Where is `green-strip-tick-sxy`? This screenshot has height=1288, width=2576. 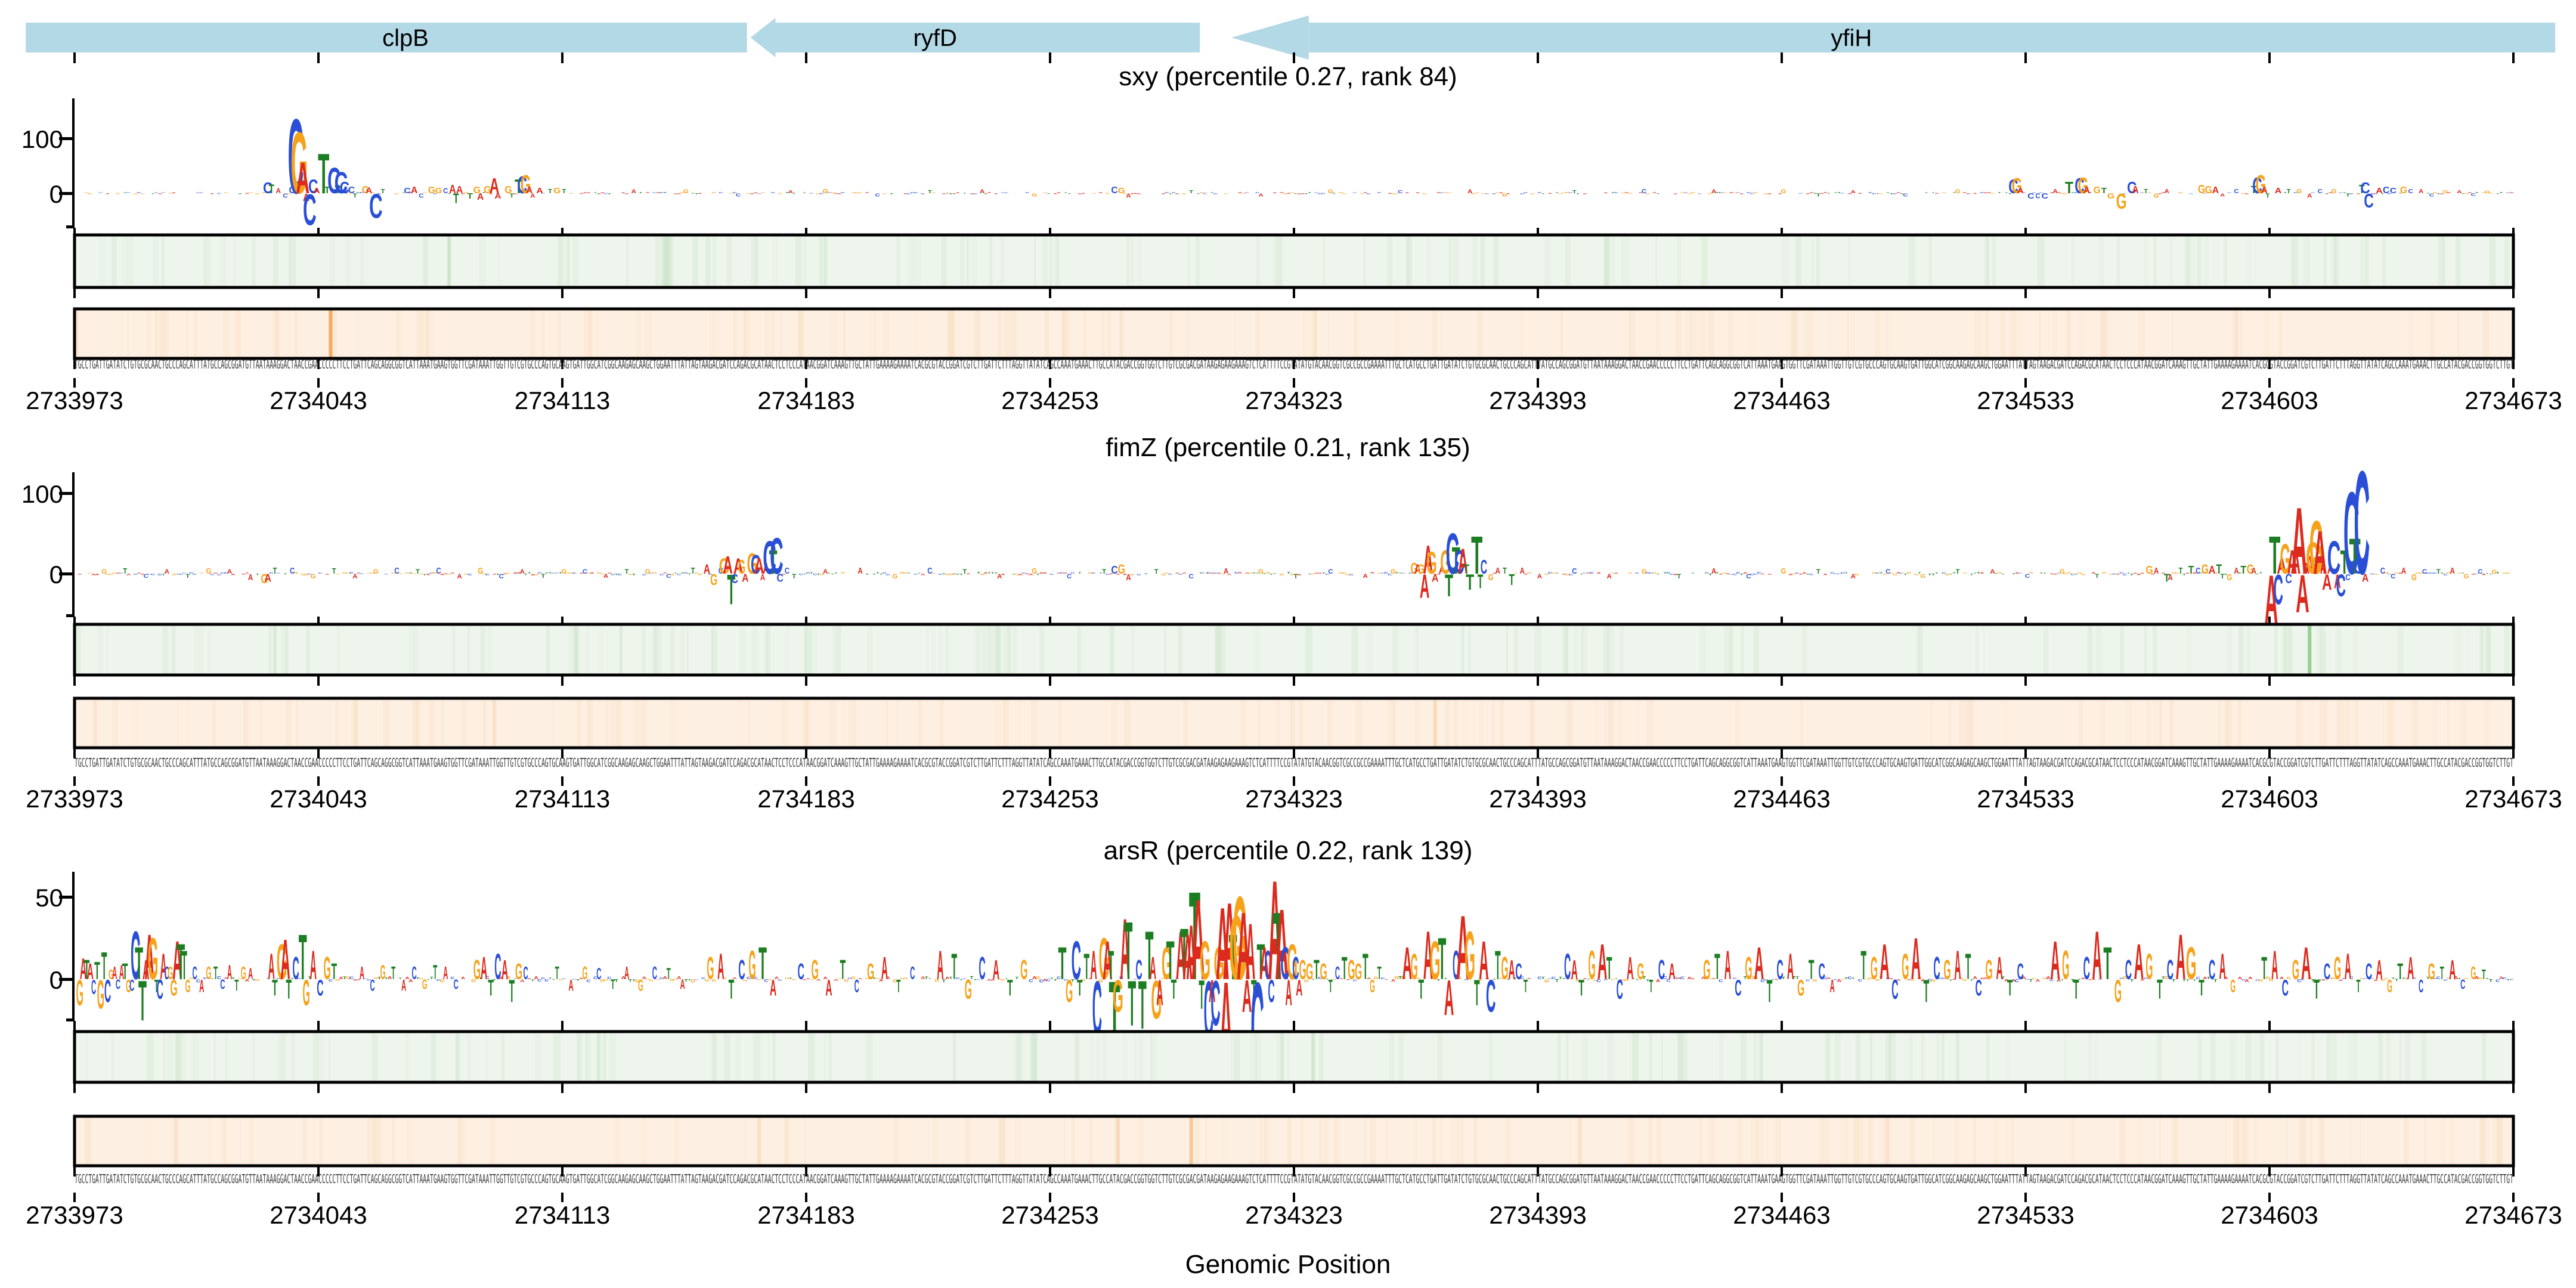 green-strip-tick-sxy is located at coordinates (806, 293).